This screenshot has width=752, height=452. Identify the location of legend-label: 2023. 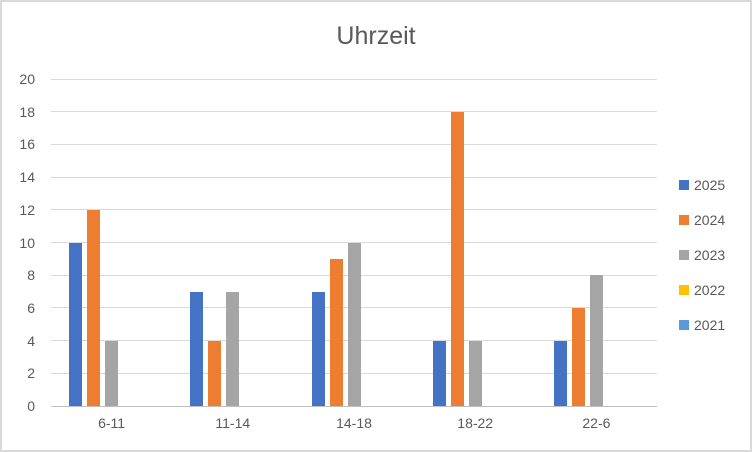
(710, 255).